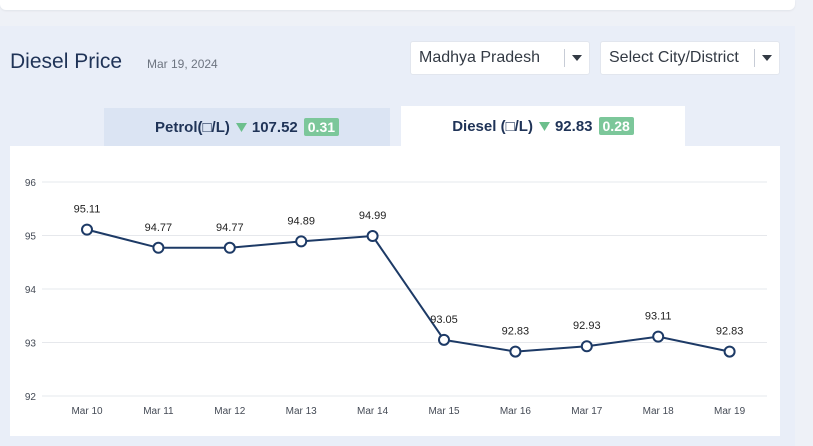  What do you see at coordinates (373, 216) in the screenshot?
I see `data-label: 94.99` at bounding box center [373, 216].